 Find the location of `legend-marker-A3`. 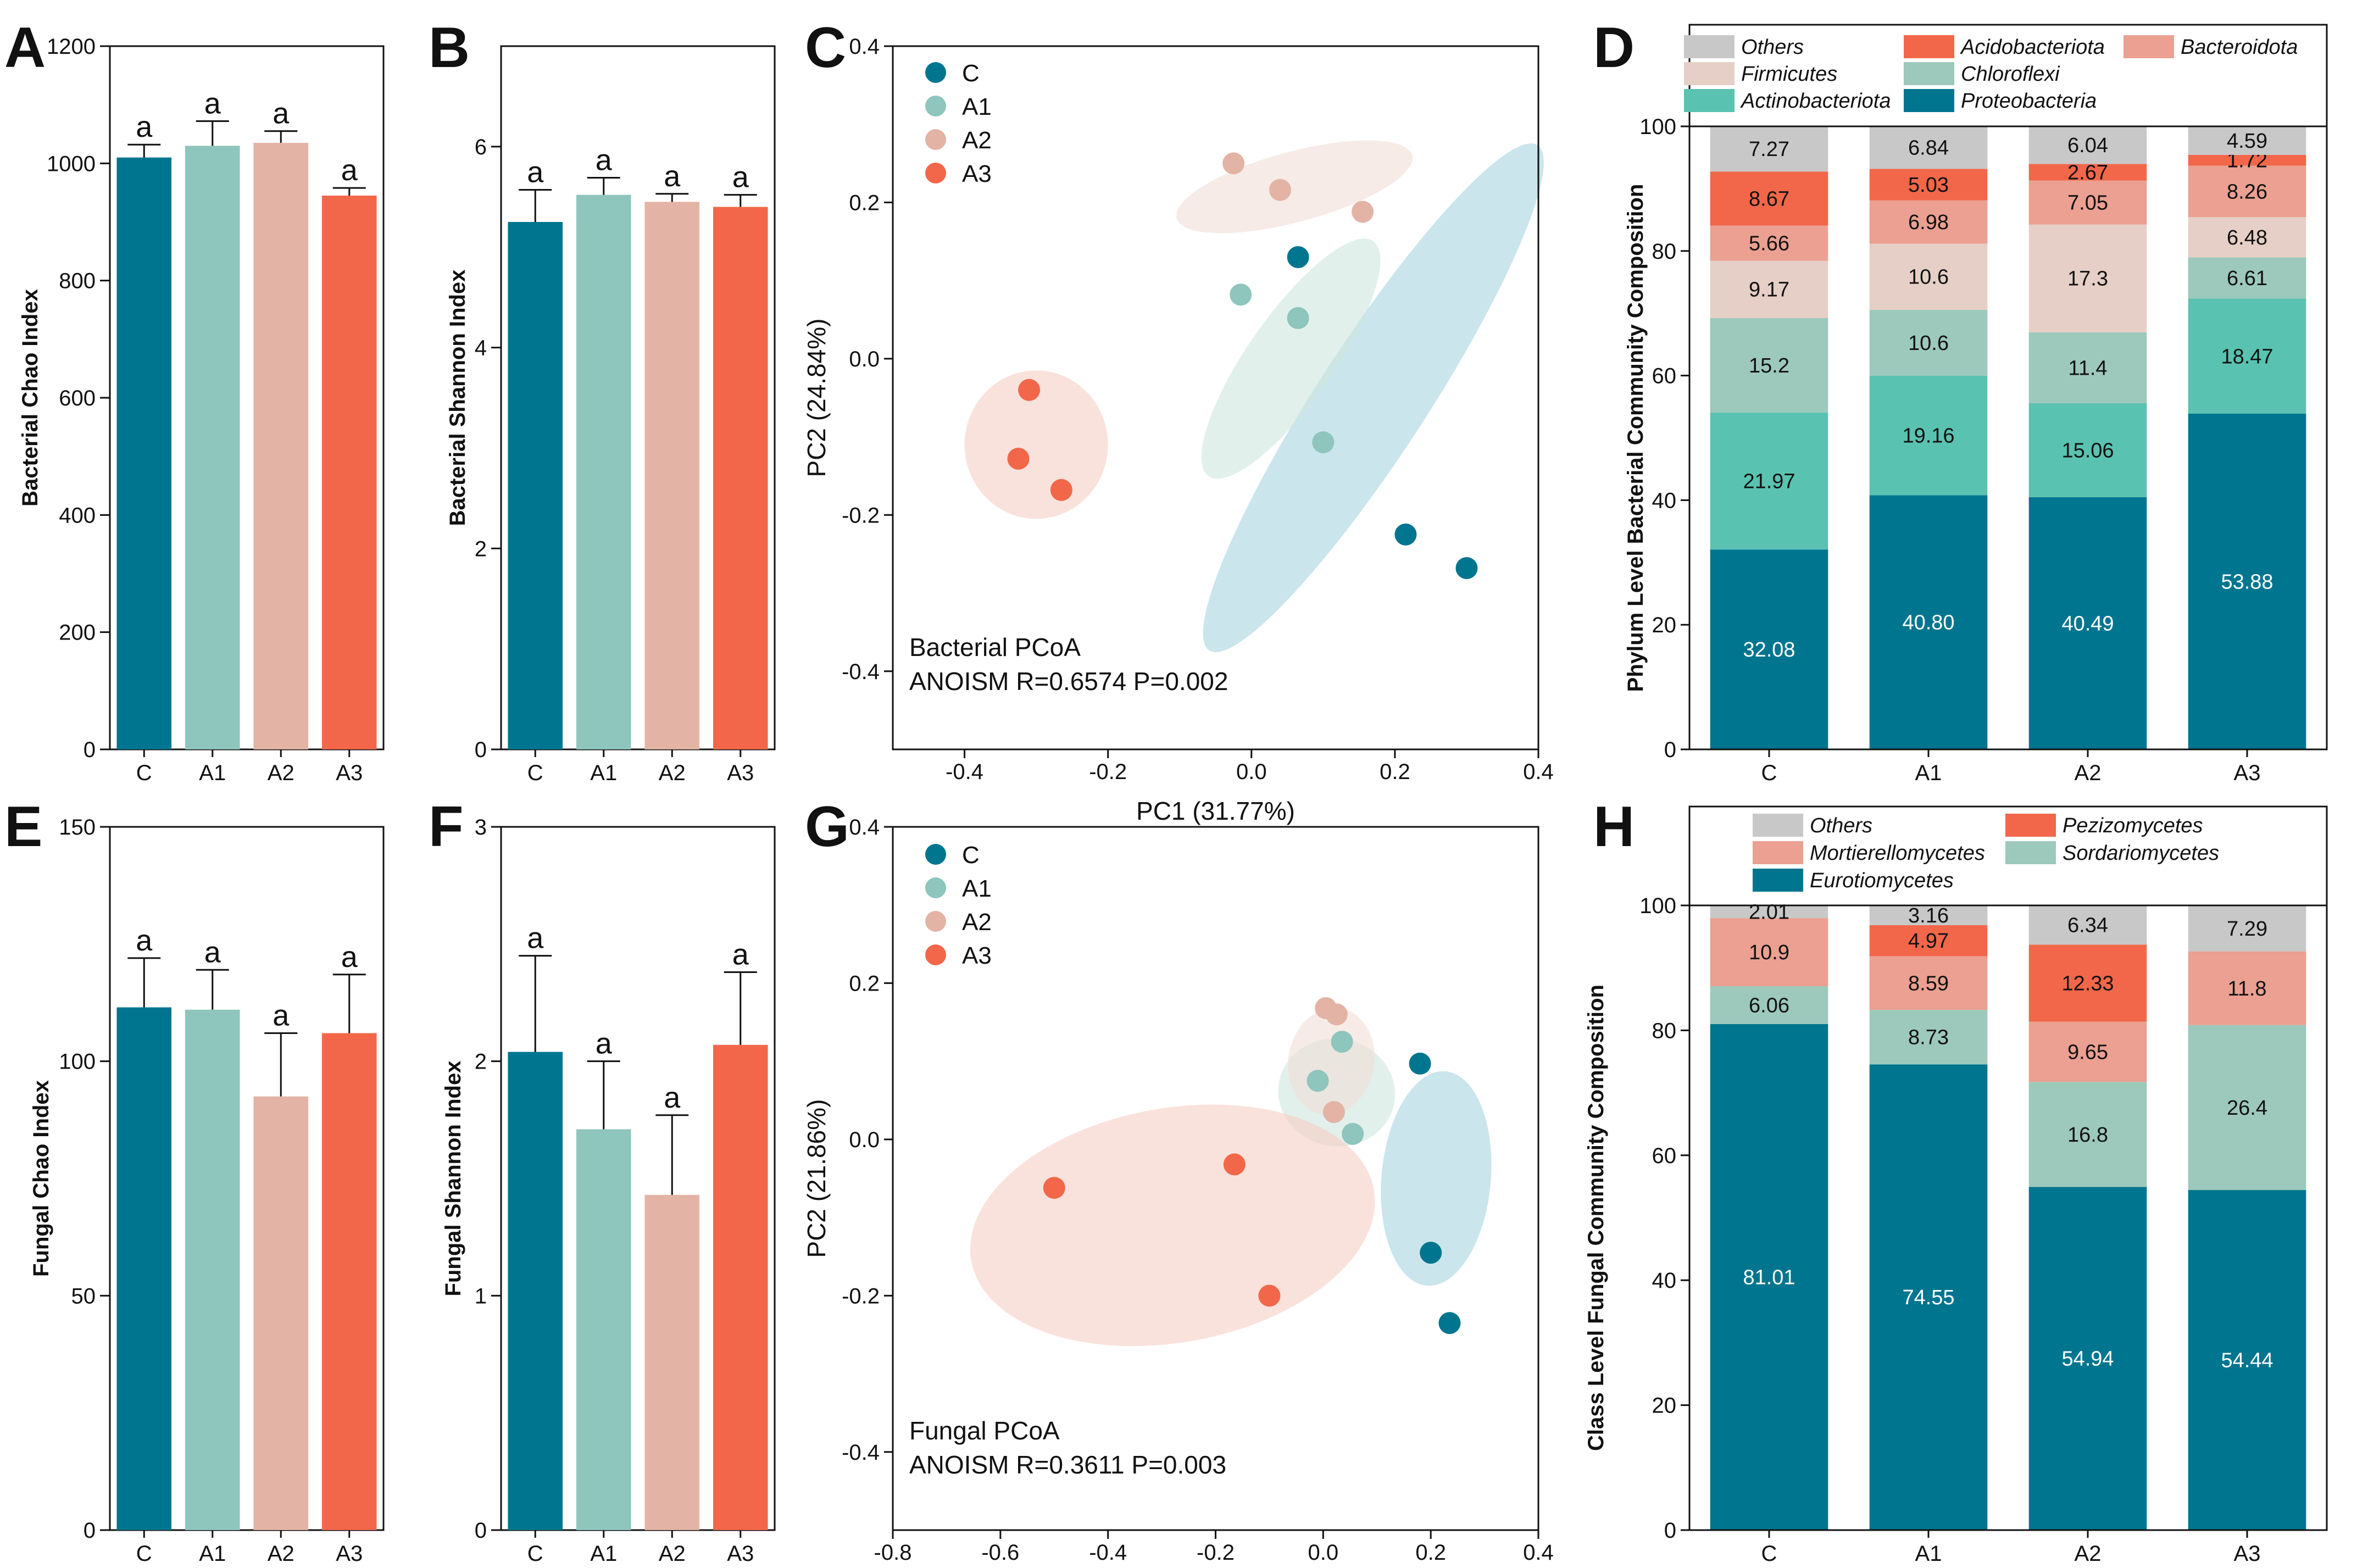

legend-marker-A3 is located at coordinates (936, 954).